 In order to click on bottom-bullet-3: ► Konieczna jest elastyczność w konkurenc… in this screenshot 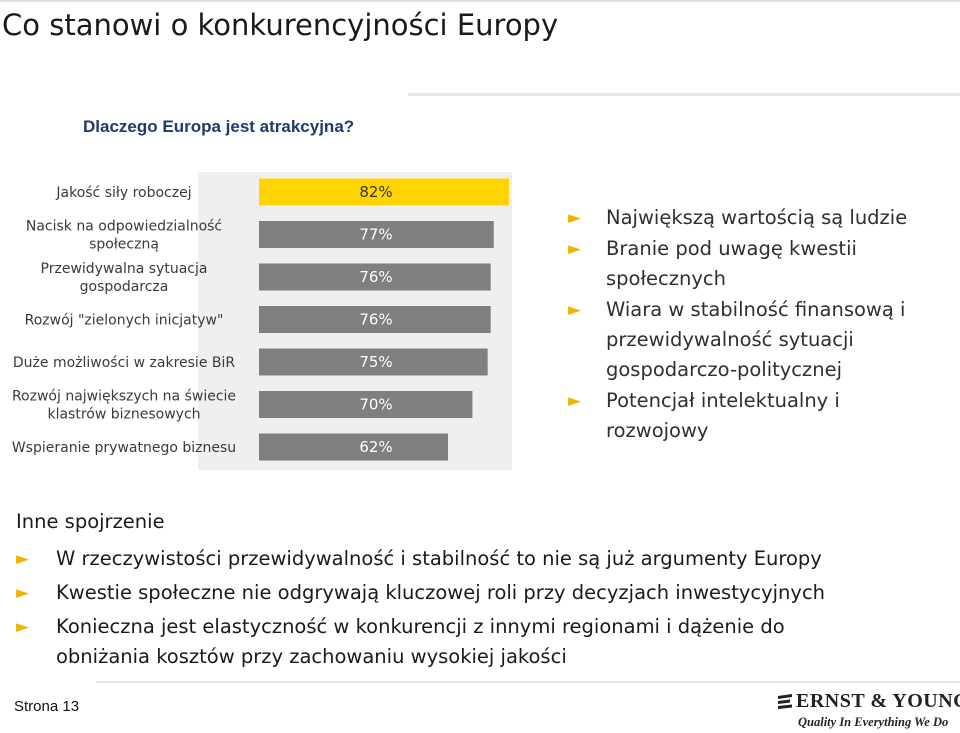, I will do `click(488, 642)`.